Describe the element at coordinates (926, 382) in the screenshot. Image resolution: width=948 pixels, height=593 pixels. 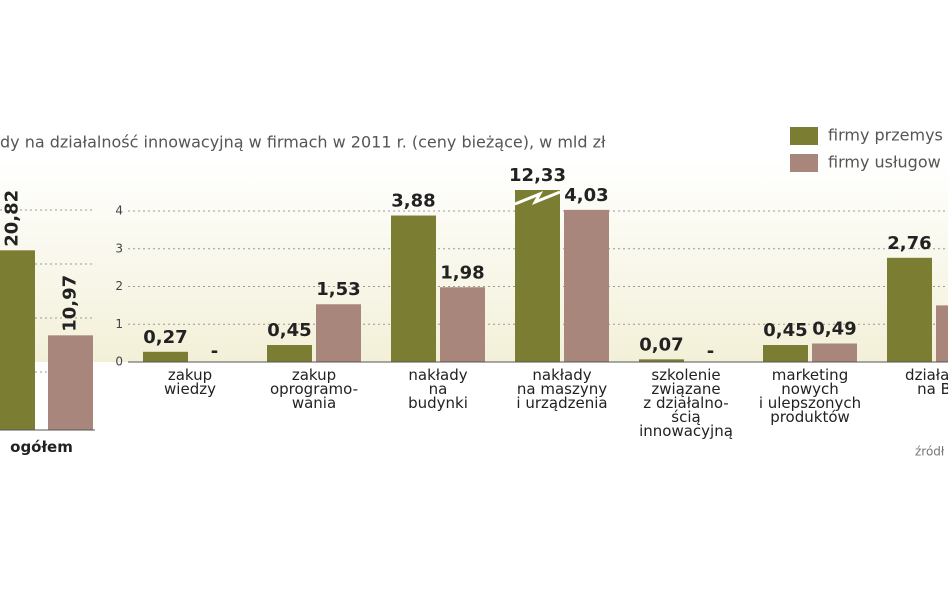
I see `x-tick-label: działaln na B` at that location.